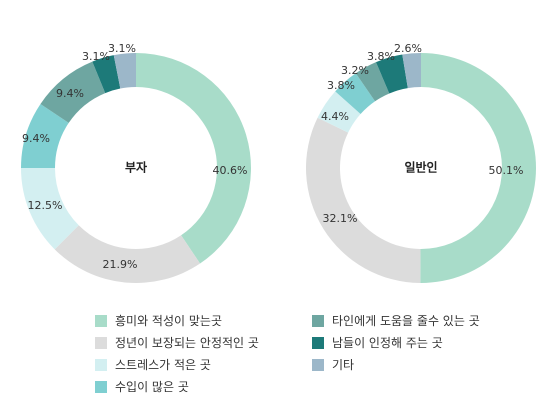 The image size is (550, 404). Describe the element at coordinates (387, 343) in the screenshot. I see `legend-label: 남들이 인정해 주는 곳` at that location.